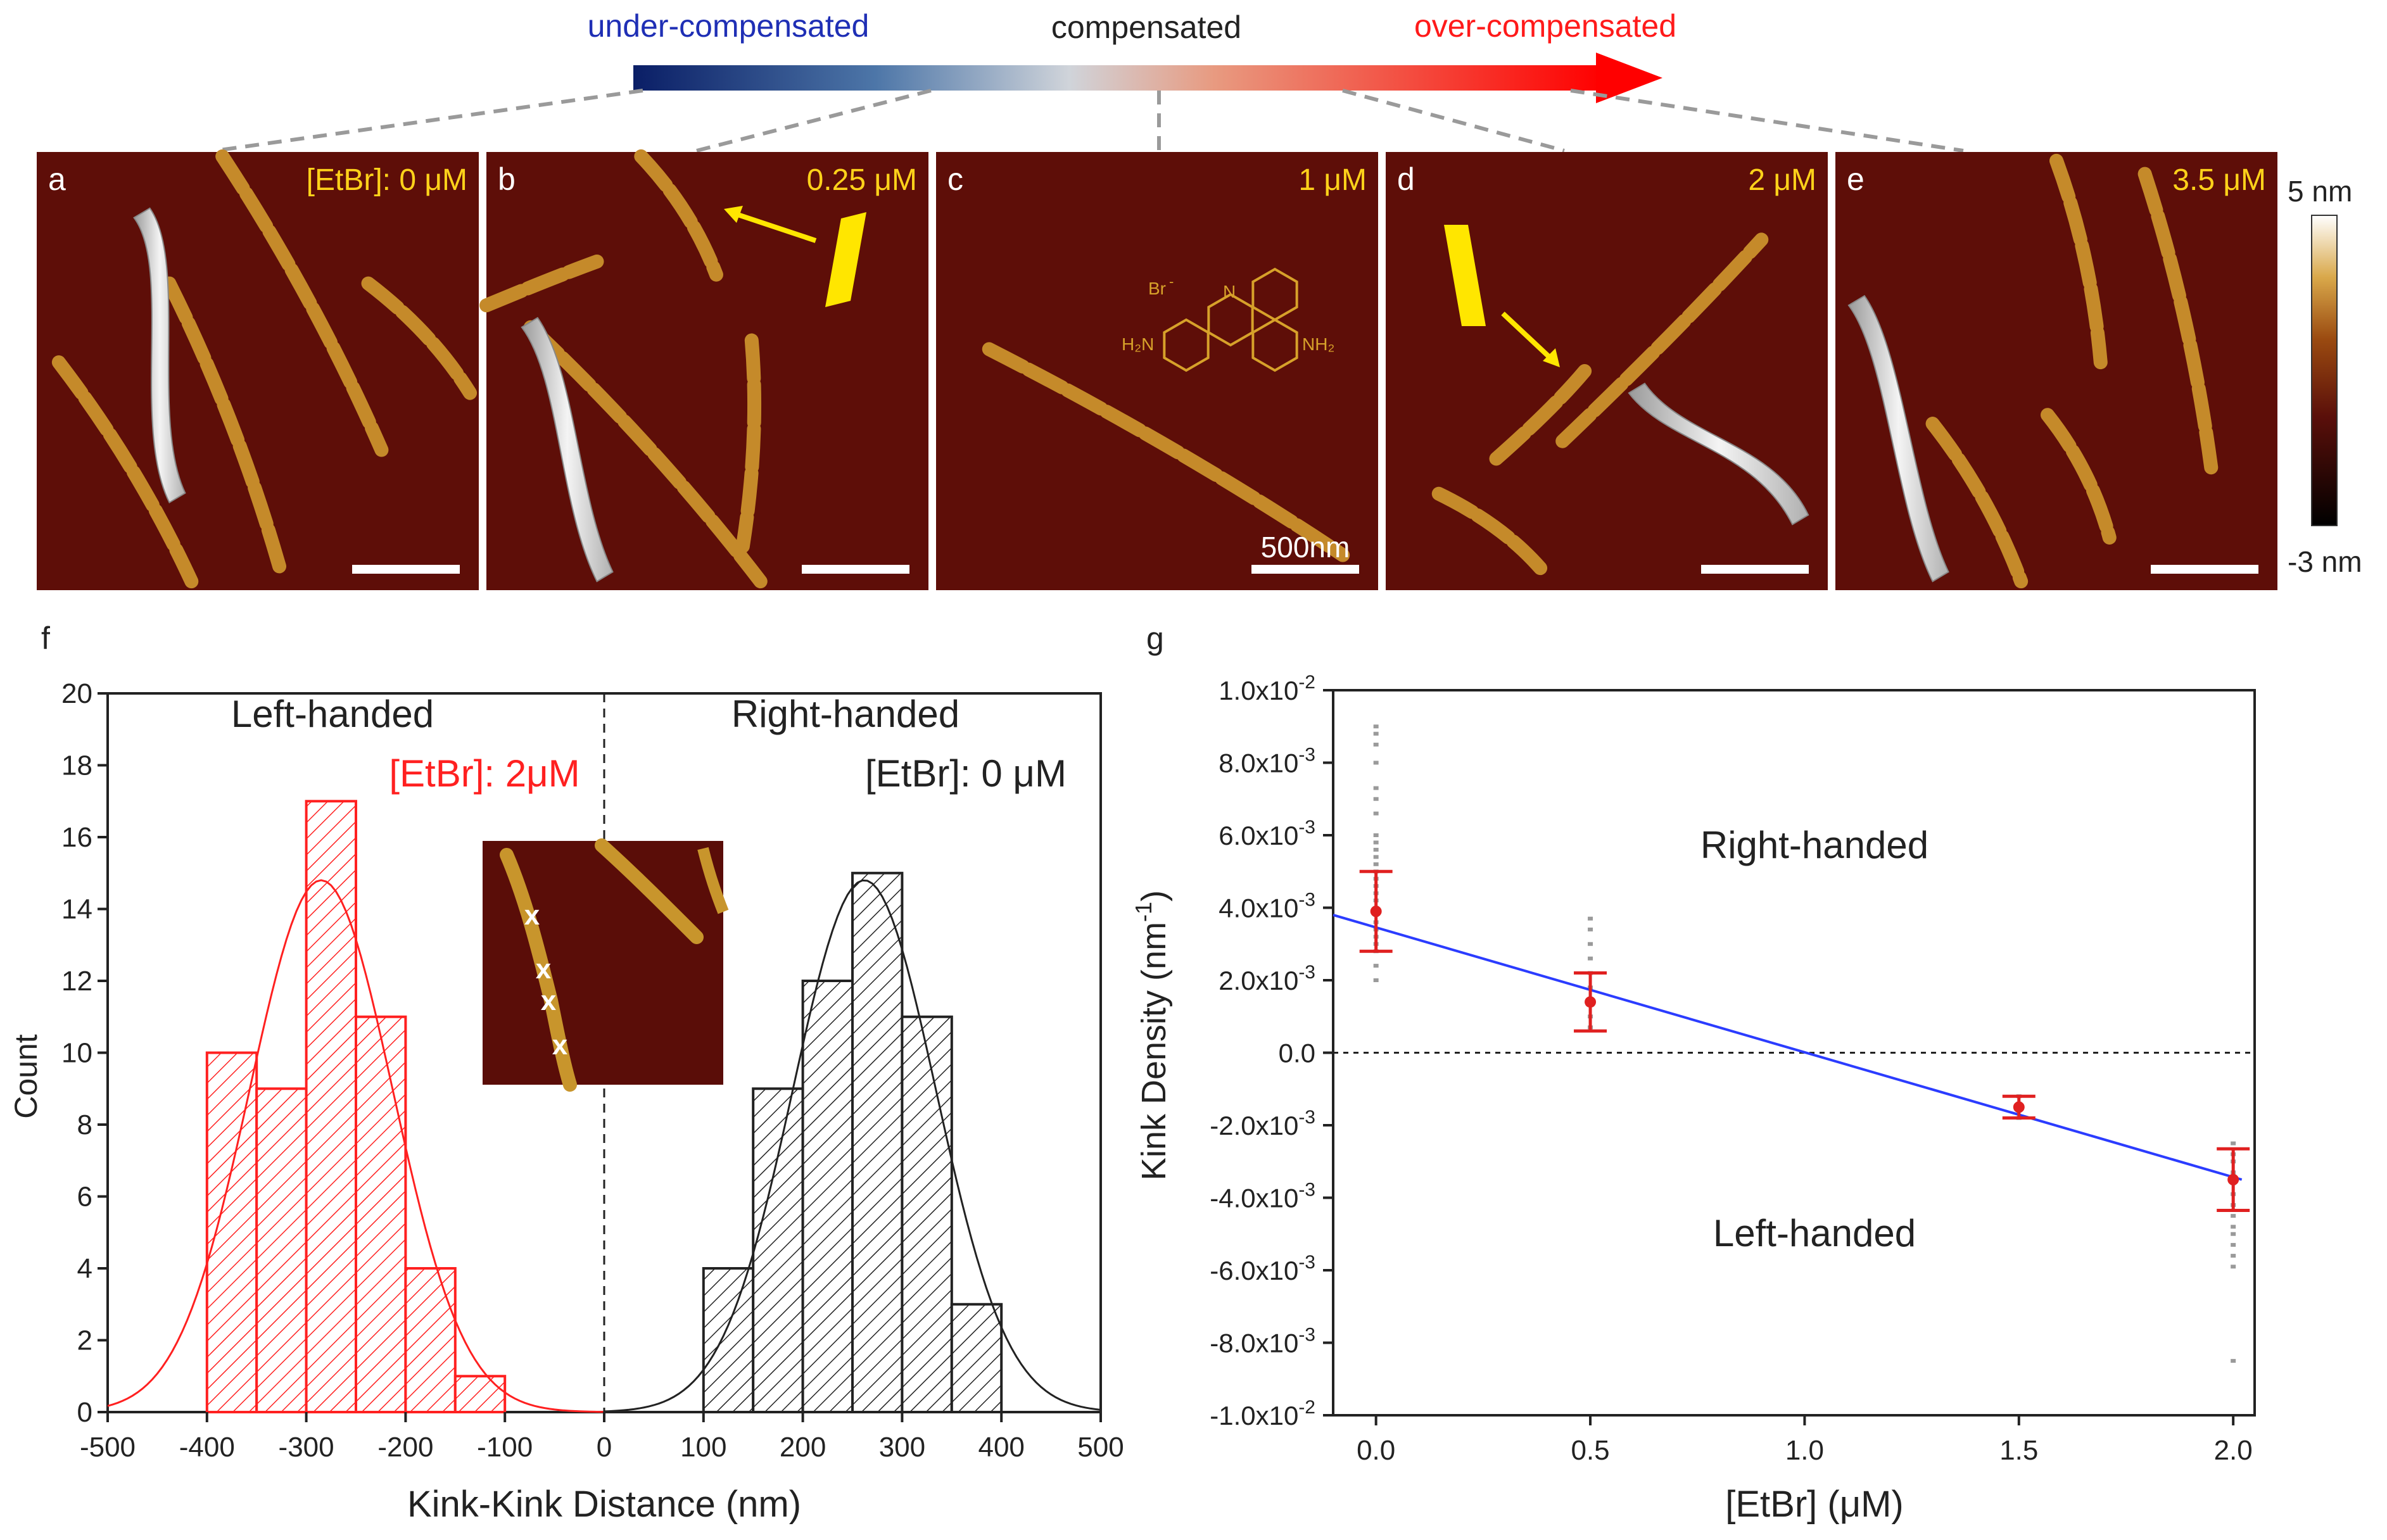  I want to click on y-tick-label: -2.0x10⁻³, so click(1262, 1123).